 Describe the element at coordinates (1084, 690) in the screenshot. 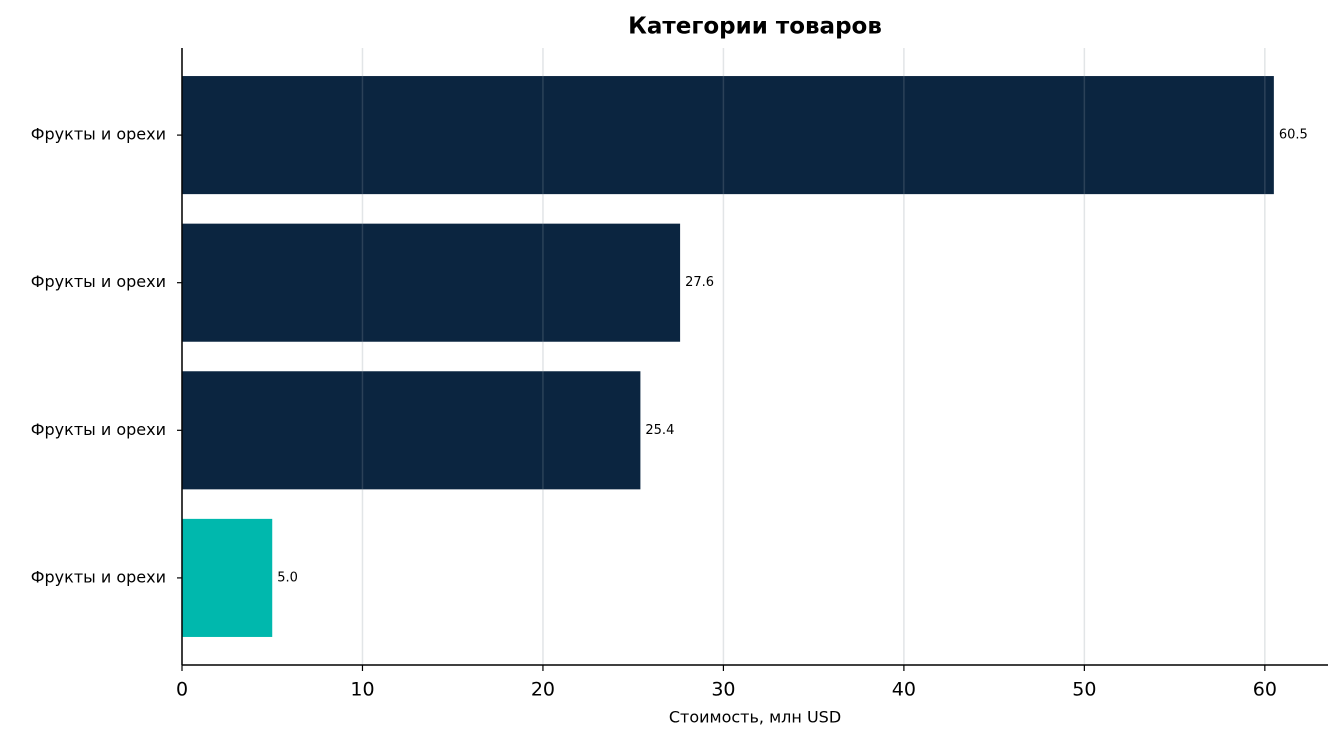

I see `x-tick-label: 50` at that location.